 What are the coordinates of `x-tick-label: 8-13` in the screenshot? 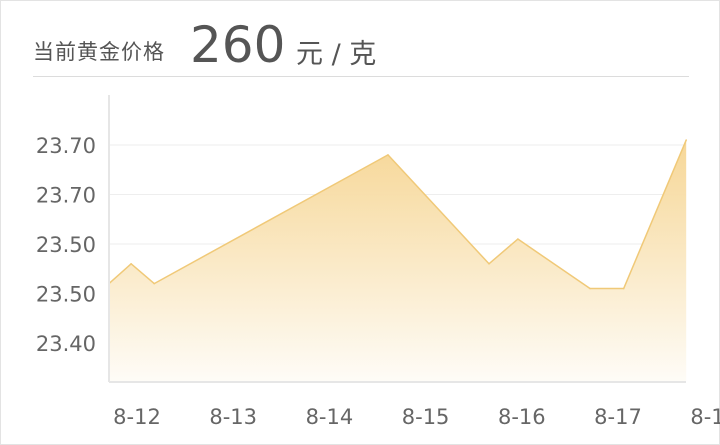 It's located at (233, 417).